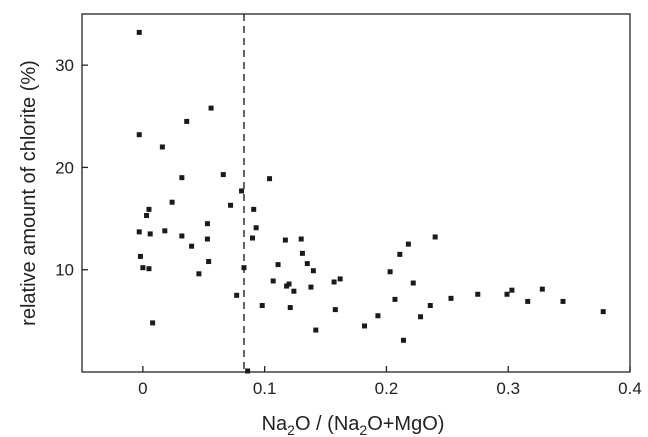 The width and height of the screenshot is (648, 437). I want to click on x-axis-title: Na2O / (Na2O+MgO), so click(353, 425).